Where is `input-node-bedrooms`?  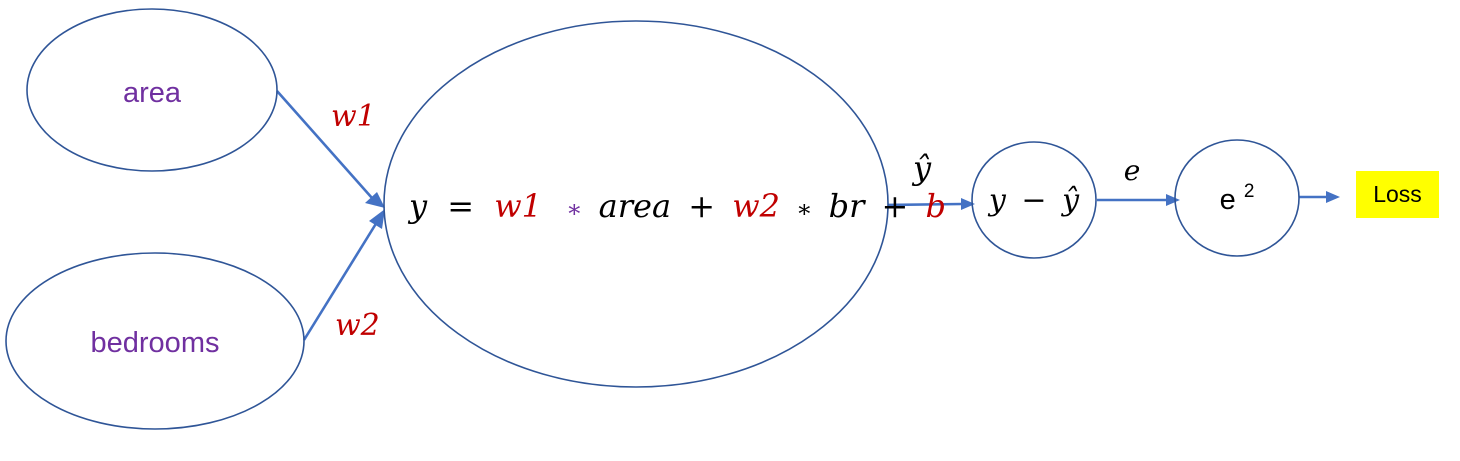
input-node-bedrooms is located at coordinates (155, 341).